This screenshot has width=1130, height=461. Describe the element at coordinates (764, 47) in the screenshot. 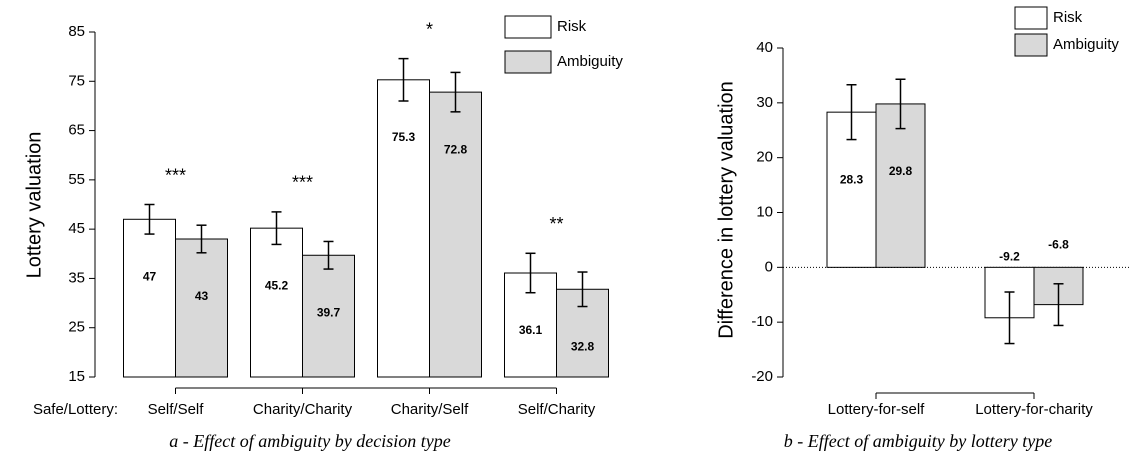

I see `y-tick-label: 40` at that location.